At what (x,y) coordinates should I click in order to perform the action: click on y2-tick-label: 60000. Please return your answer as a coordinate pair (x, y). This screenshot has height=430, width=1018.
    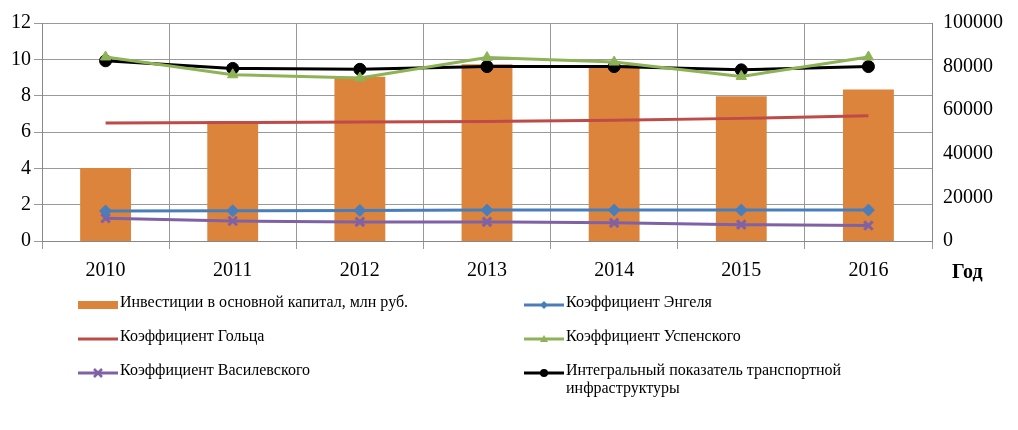
    Looking at the image, I should click on (968, 108).